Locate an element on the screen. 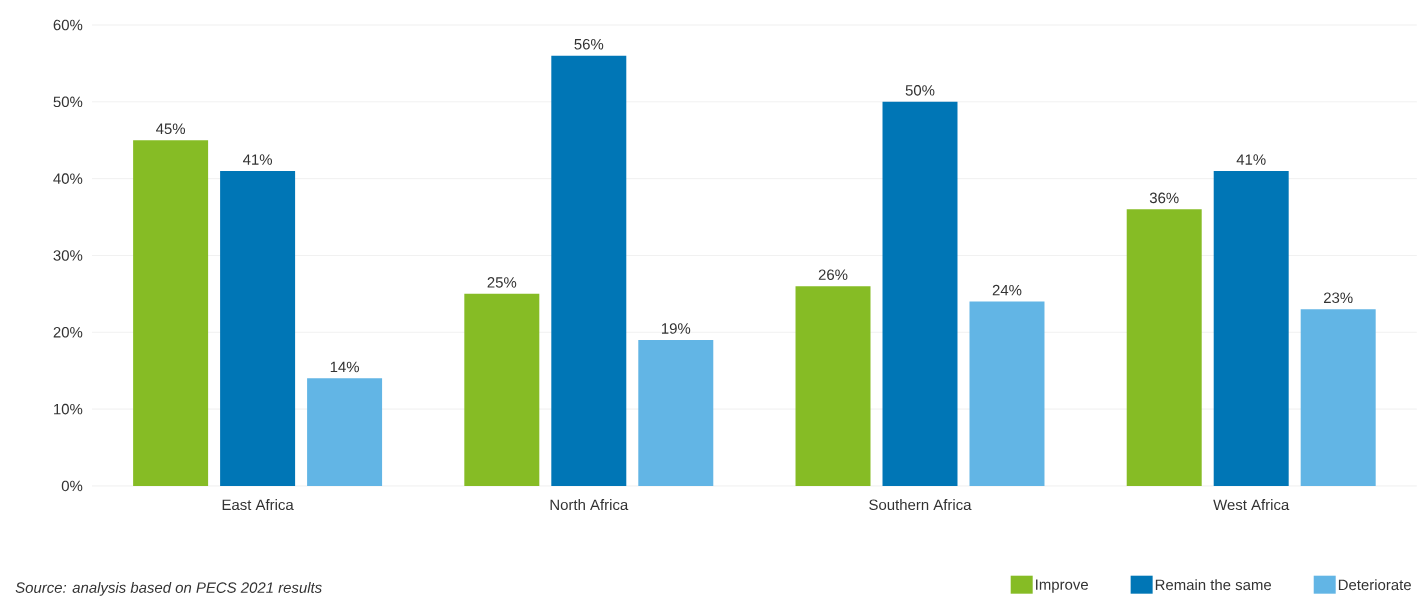 The height and width of the screenshot is (601, 1417). x-tick-label: North Africa is located at coordinates (589, 505).